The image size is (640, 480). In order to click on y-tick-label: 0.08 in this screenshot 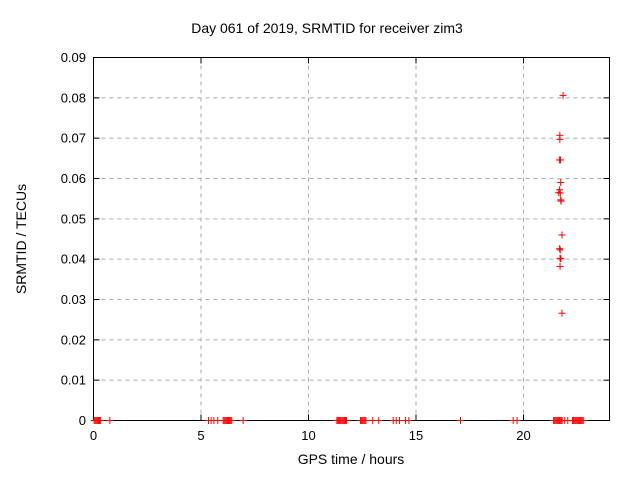, I will do `click(73, 97)`.